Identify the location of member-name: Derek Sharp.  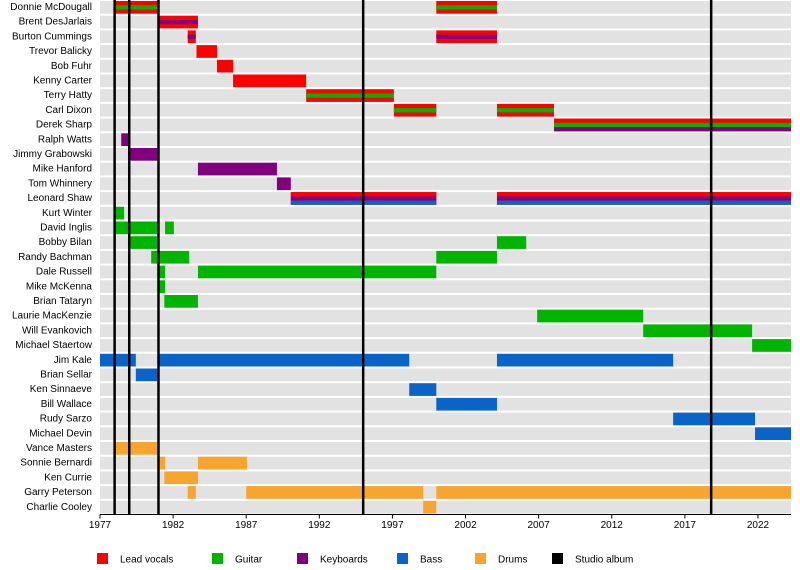
(64, 125).